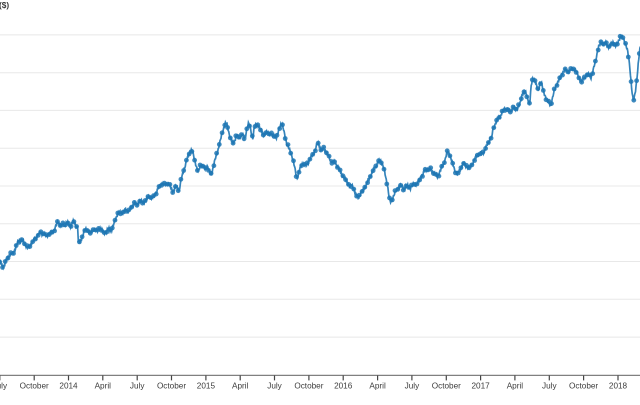 The height and width of the screenshot is (405, 640). Describe the element at coordinates (206, 386) in the screenshot. I see `svg-text: 2015` at that location.